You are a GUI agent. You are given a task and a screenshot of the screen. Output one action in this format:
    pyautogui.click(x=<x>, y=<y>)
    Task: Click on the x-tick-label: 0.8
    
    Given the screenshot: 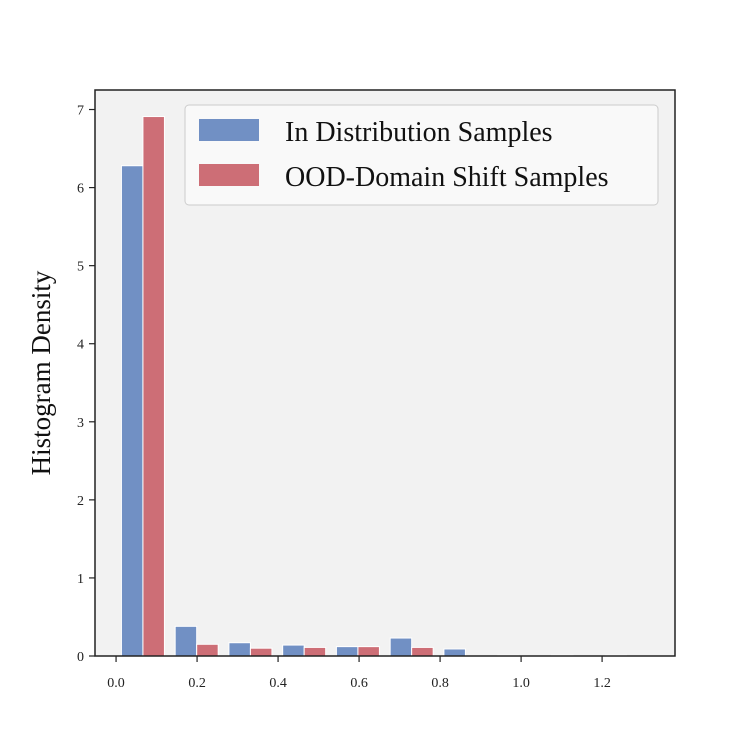 What is the action you would take?
    pyautogui.click(x=440, y=683)
    